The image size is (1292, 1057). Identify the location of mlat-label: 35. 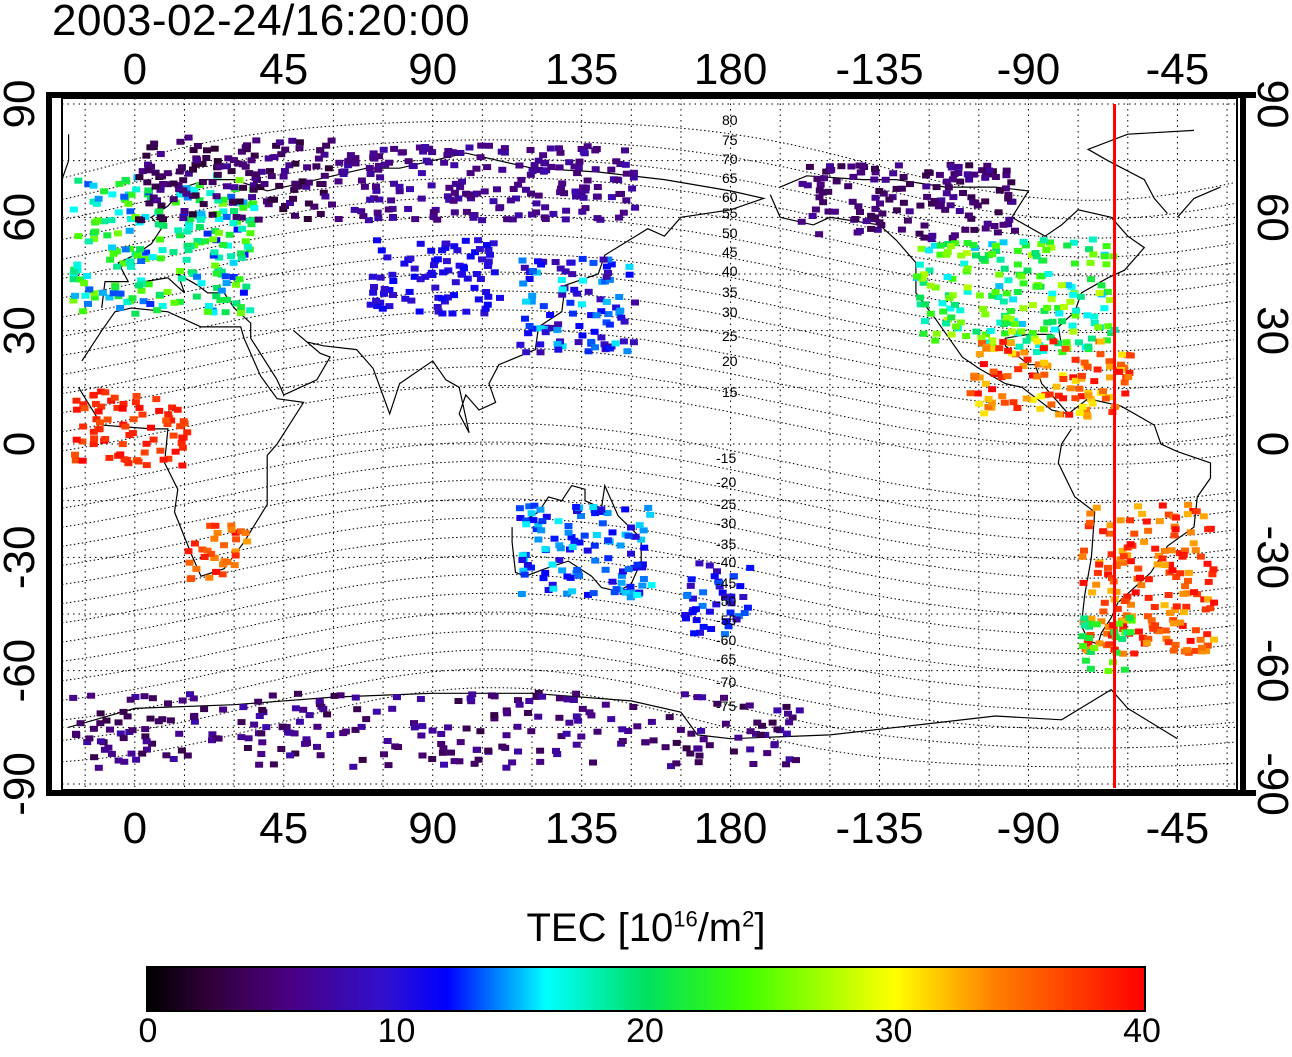
(730, 292).